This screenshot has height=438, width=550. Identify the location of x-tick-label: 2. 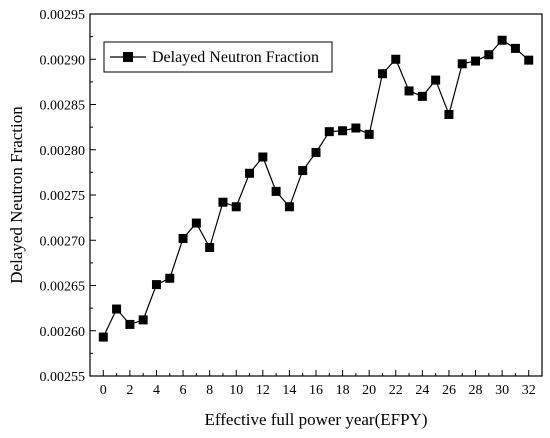
(129, 390).